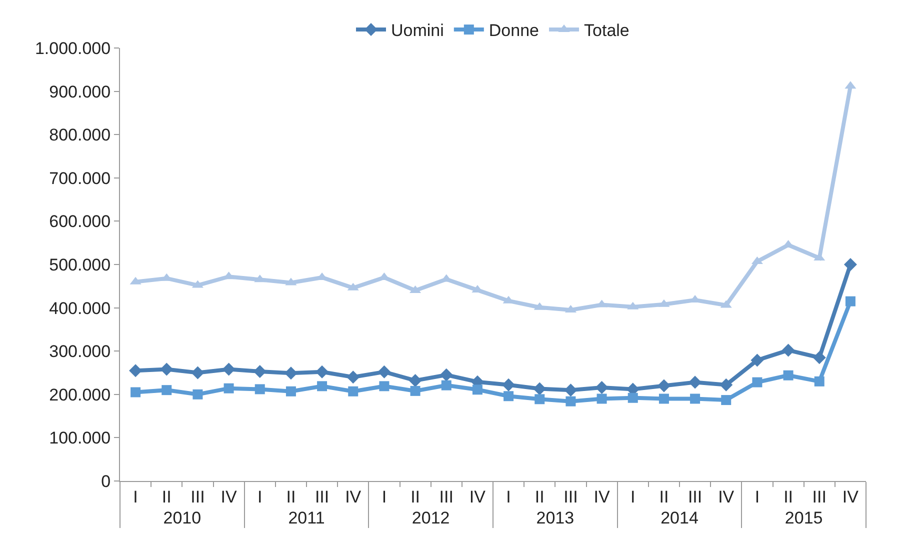  I want to click on legend-label: Donne, so click(514, 30).